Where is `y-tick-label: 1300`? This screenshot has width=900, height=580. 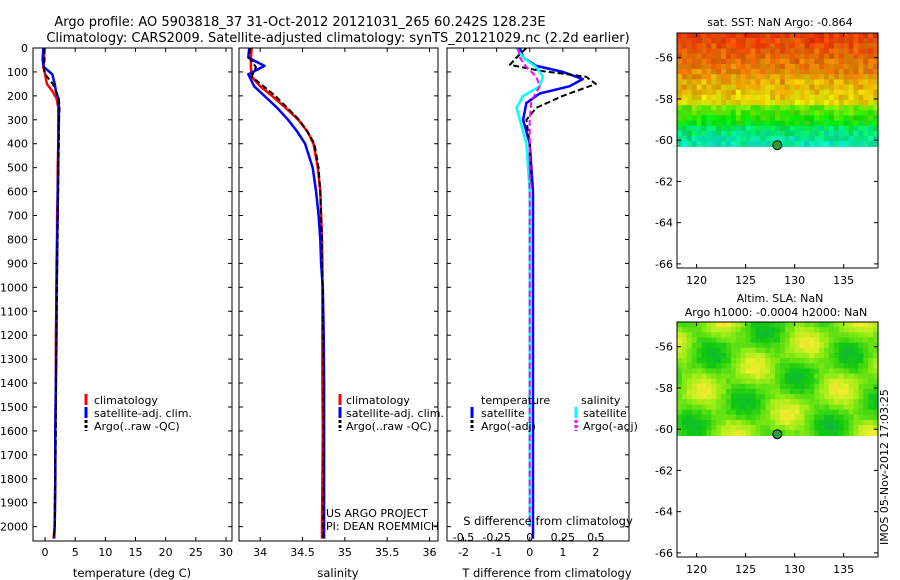
y-tick-label: 1300 is located at coordinates (14, 359).